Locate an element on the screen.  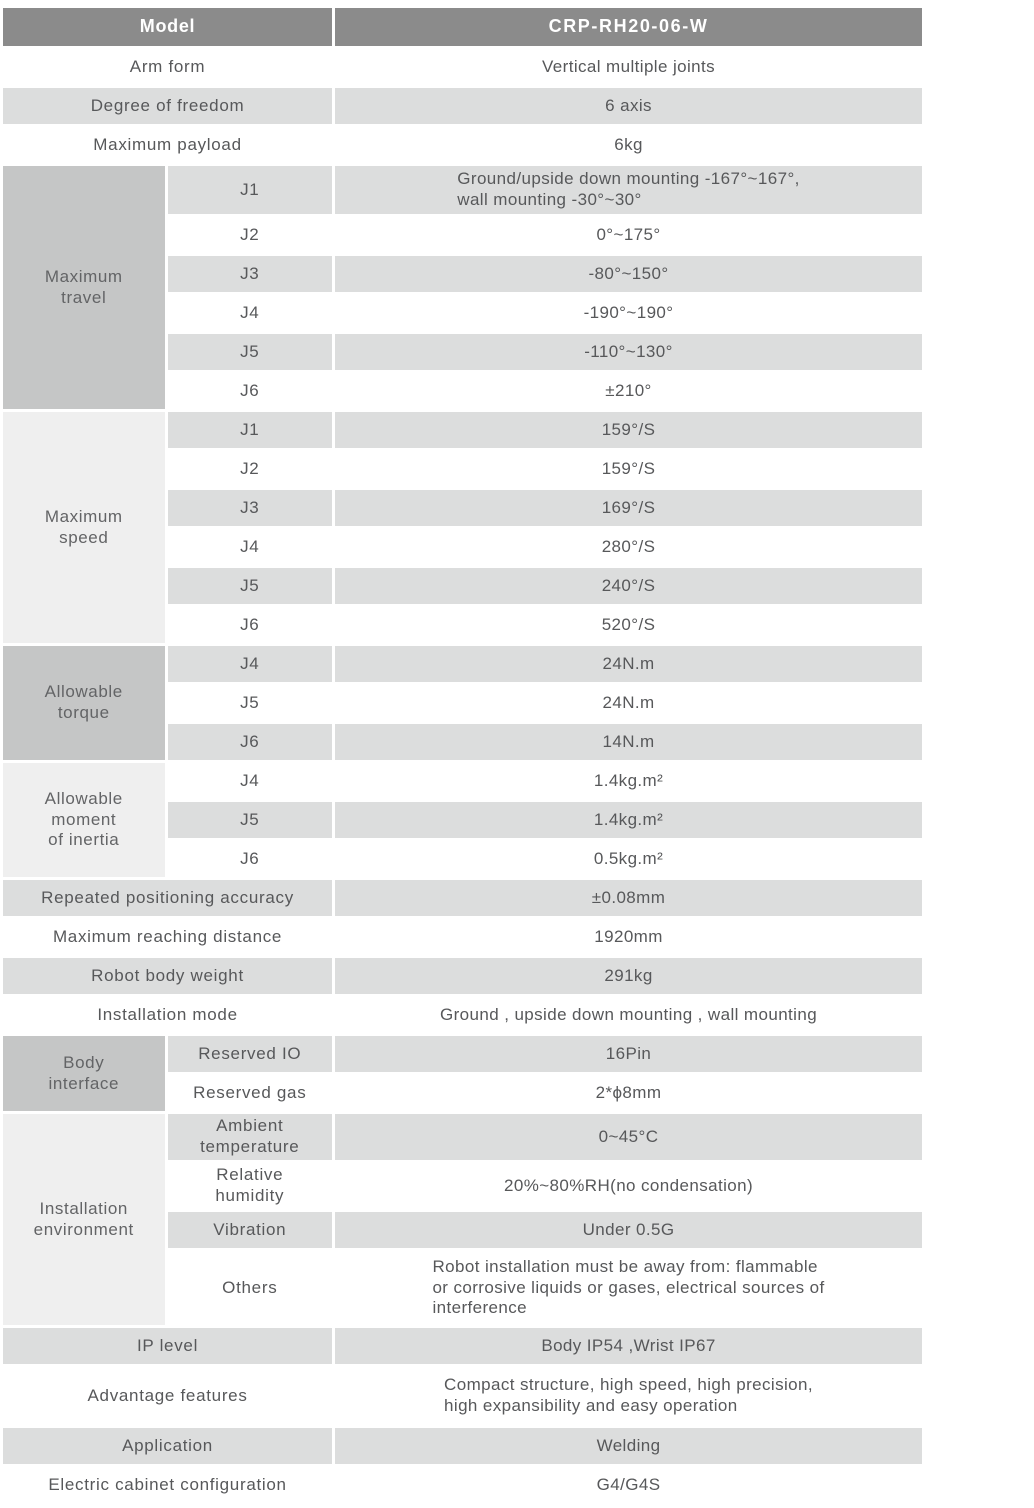
table-row: Body interface Reserved IO 16Pin is located at coordinates (462, 1073).